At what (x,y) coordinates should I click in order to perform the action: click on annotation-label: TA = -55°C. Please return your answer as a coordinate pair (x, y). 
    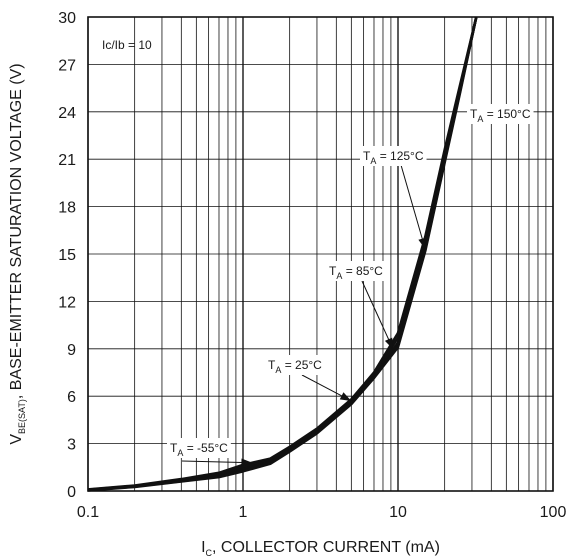
    Looking at the image, I should click on (199, 449).